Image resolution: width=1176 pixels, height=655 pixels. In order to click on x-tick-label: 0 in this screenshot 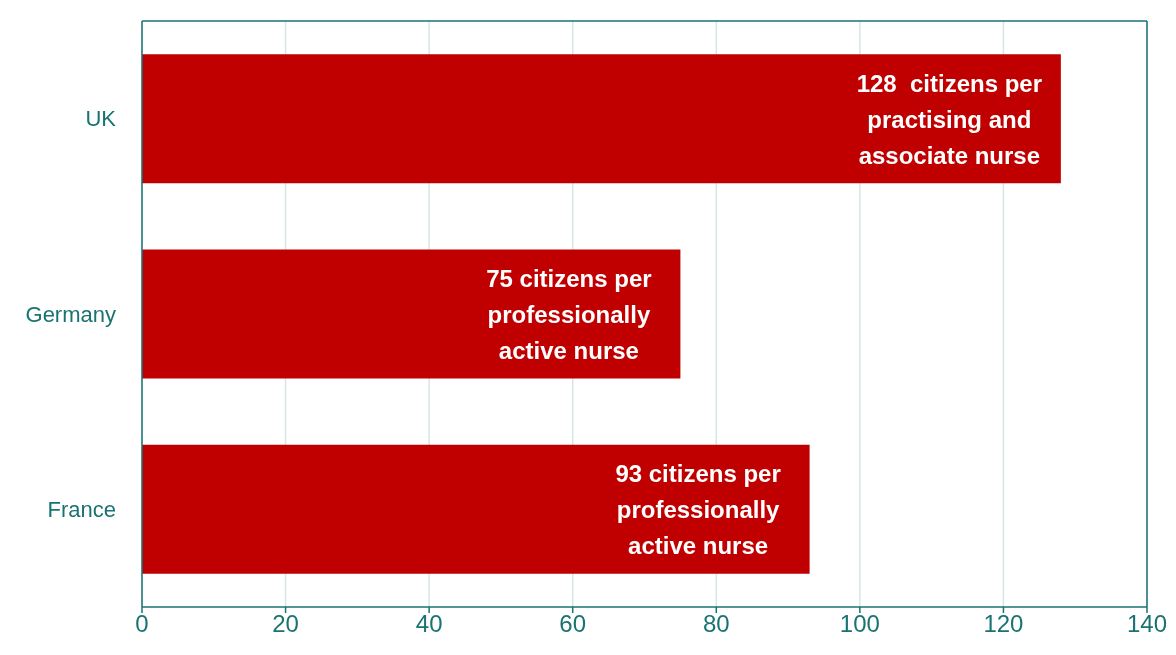, I will do `click(142, 624)`.